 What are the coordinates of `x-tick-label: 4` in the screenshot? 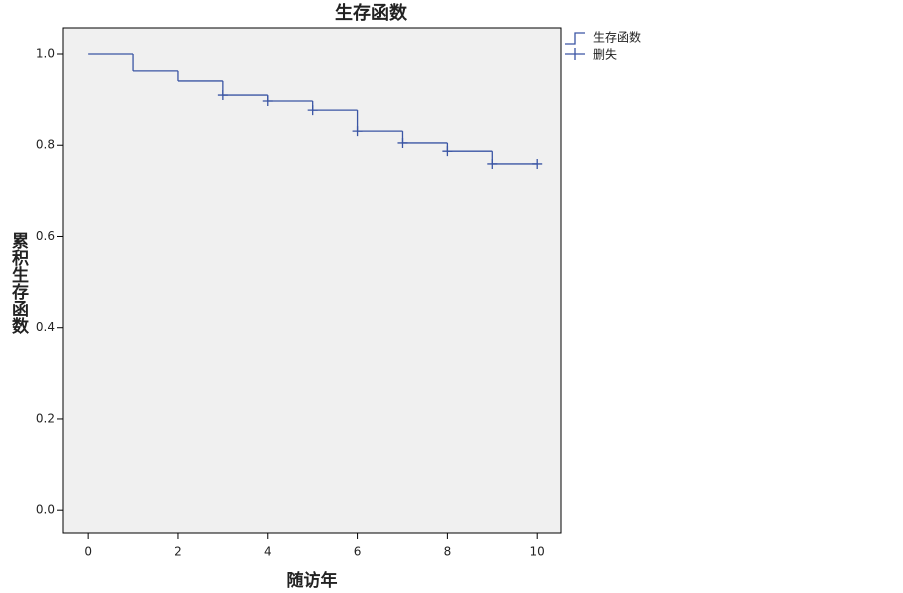 It's located at (268, 552).